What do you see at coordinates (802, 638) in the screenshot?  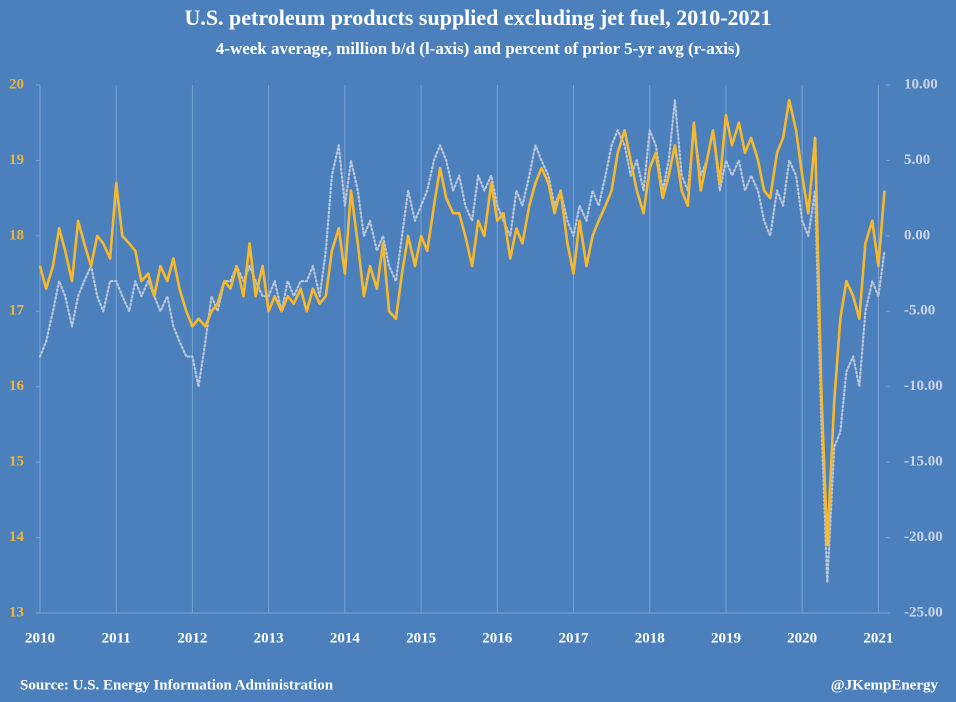 I see `x-tick-label: 2020` at bounding box center [802, 638].